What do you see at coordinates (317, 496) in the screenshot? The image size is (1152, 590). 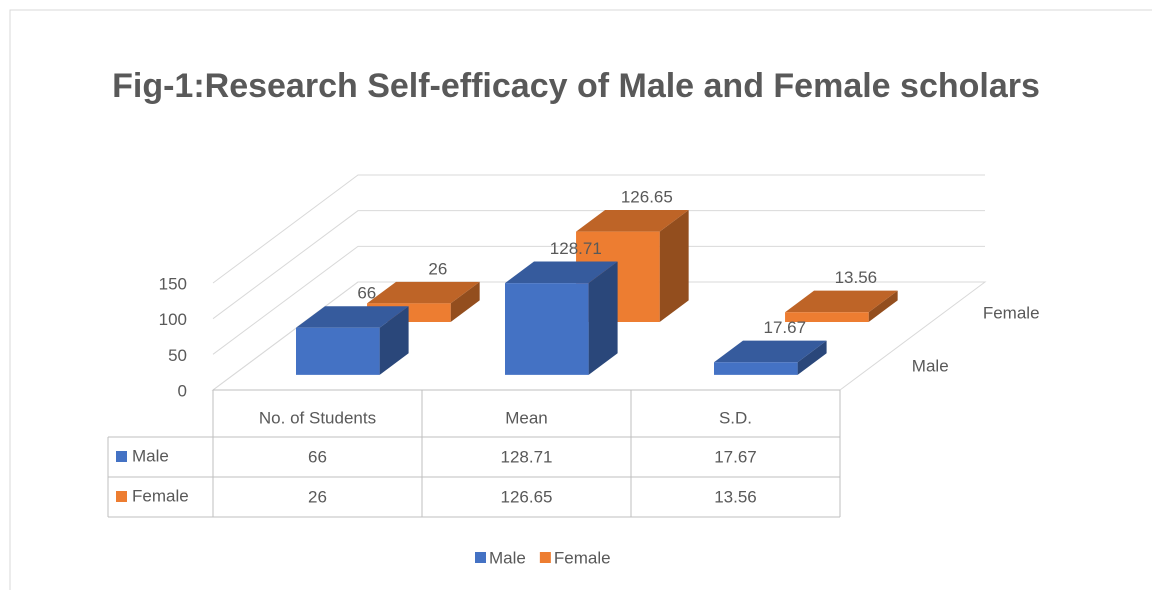 I see `table-cell: 26` at bounding box center [317, 496].